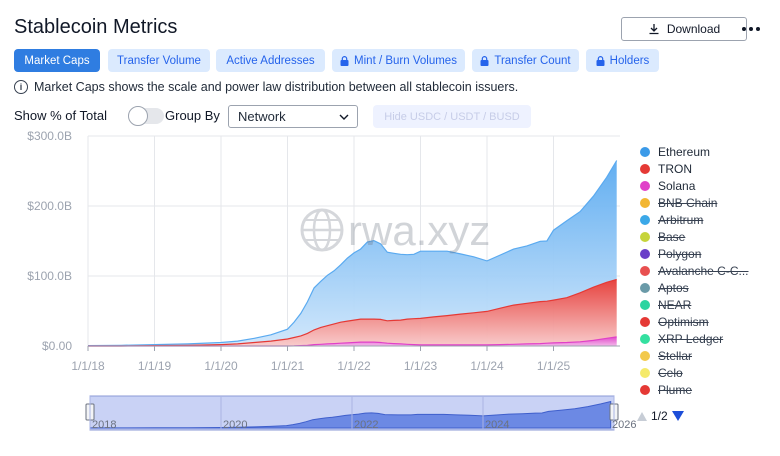 The height and width of the screenshot is (456, 780). Describe the element at coordinates (673, 287) in the screenshot. I see `legend-label: Aptos` at that location.